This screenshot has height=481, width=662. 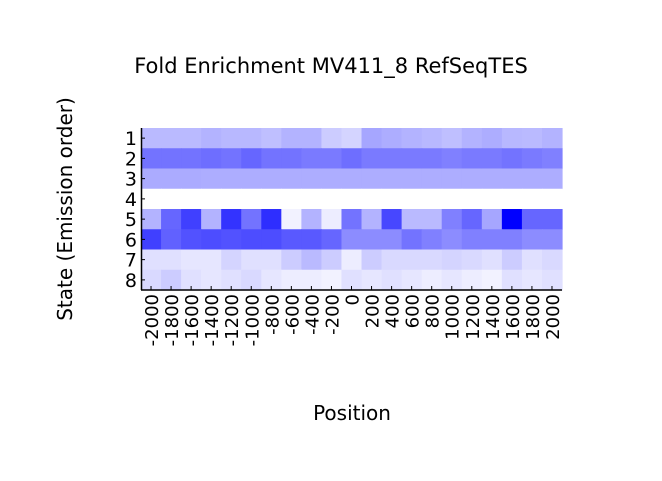 I want to click on x-tick-label: 2000, so click(x=553, y=317).